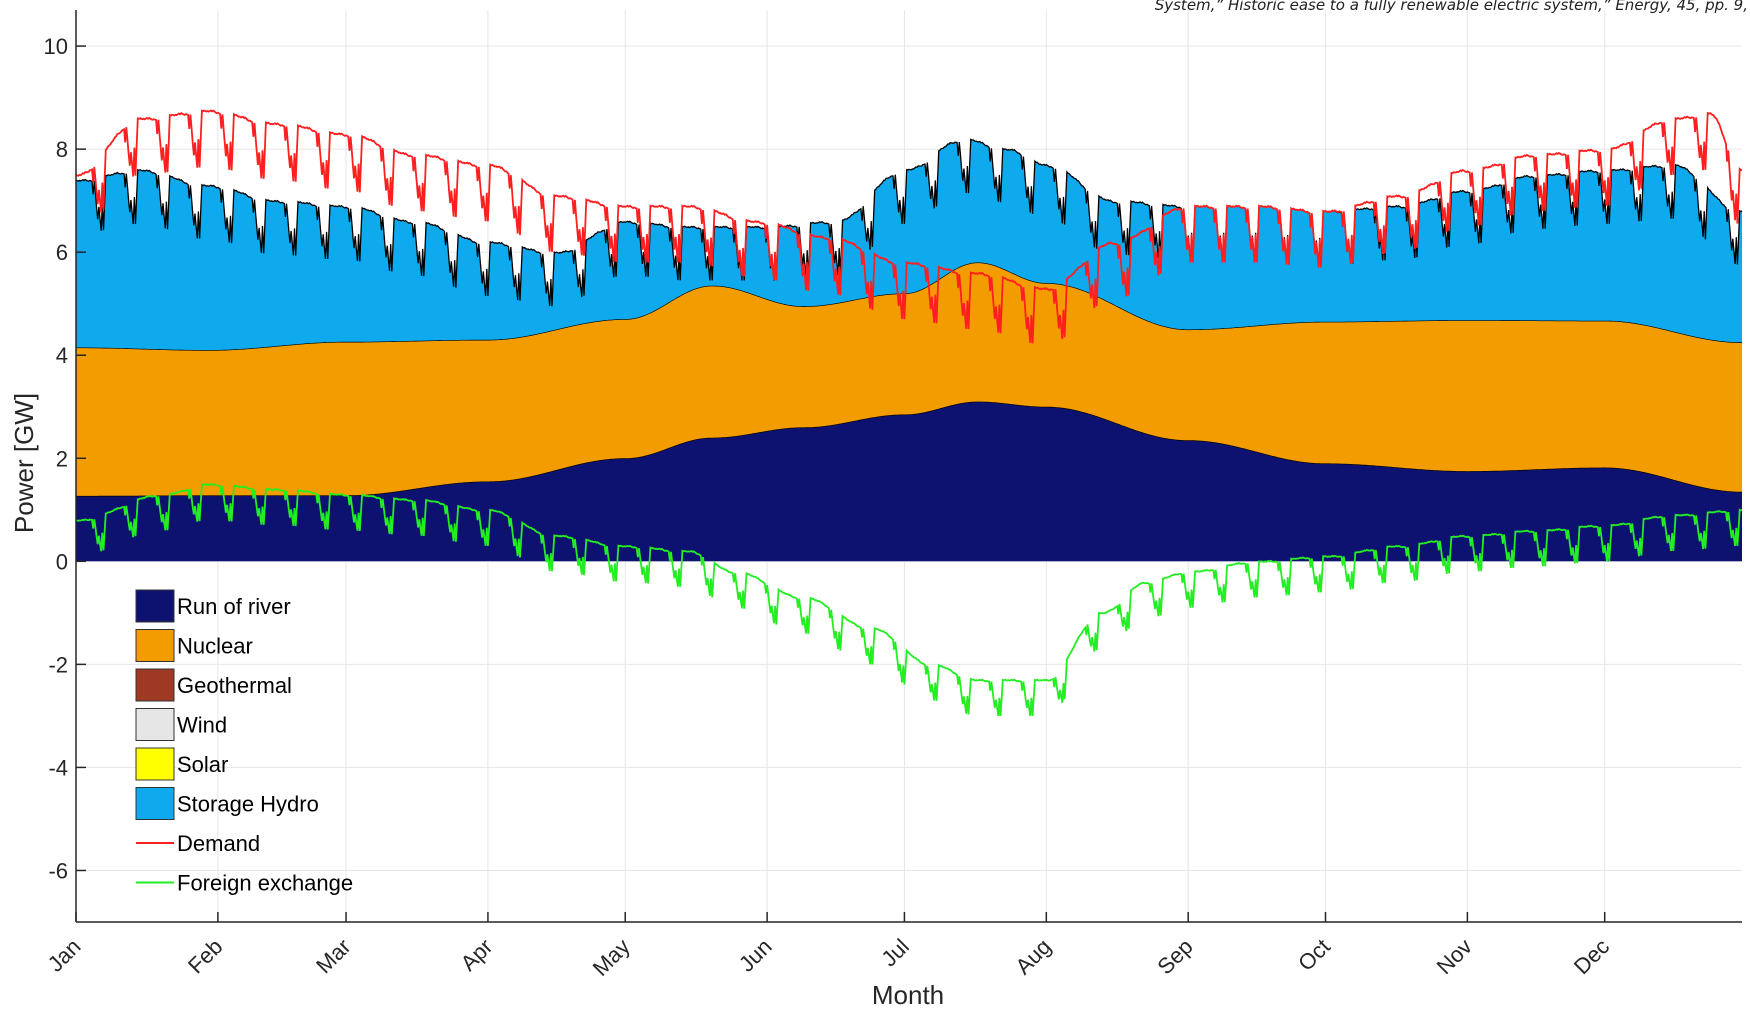 The height and width of the screenshot is (1014, 1750). What do you see at coordinates (755, 955) in the screenshot?
I see `x-tick-label: Jun` at bounding box center [755, 955].